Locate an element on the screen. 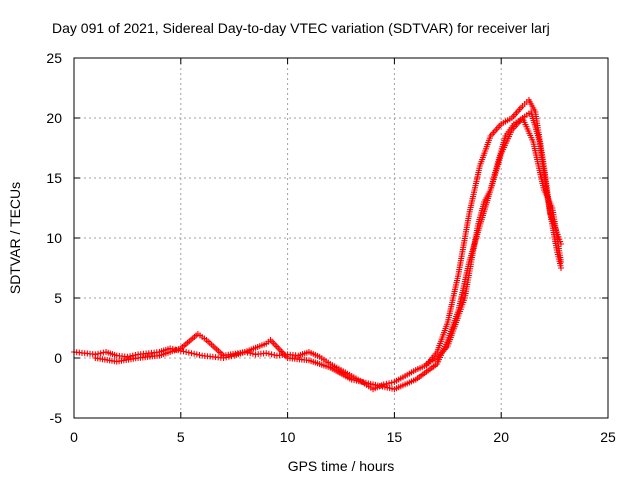  y-axis-label: SDTVAR / TECUs is located at coordinates (15, 238).